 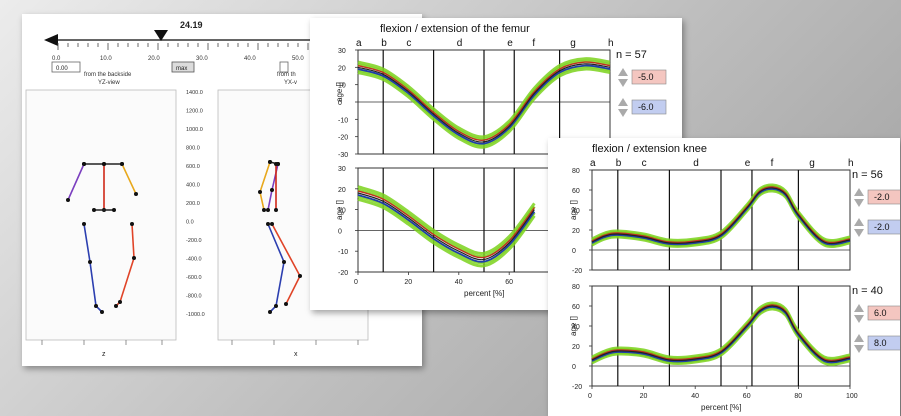 I want to click on slider-max-label: max, so click(x=181, y=69).